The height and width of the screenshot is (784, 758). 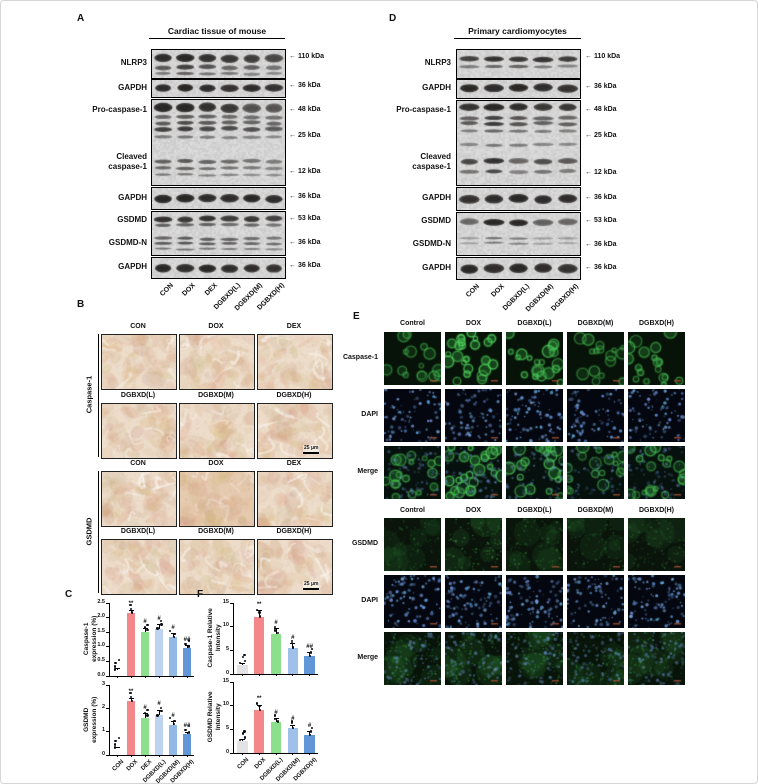 I want to click on wb-a-procaspase-label: Pro-caspase-1, so click(x=119, y=109).